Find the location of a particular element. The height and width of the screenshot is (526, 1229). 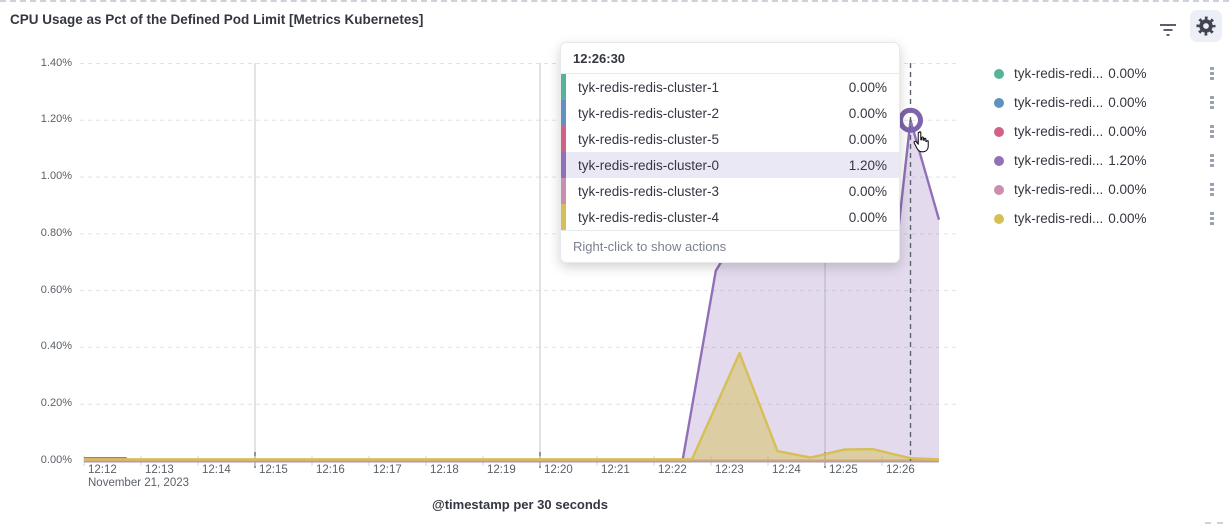

x-axis-tick-label: 12:16 is located at coordinates (330, 470).